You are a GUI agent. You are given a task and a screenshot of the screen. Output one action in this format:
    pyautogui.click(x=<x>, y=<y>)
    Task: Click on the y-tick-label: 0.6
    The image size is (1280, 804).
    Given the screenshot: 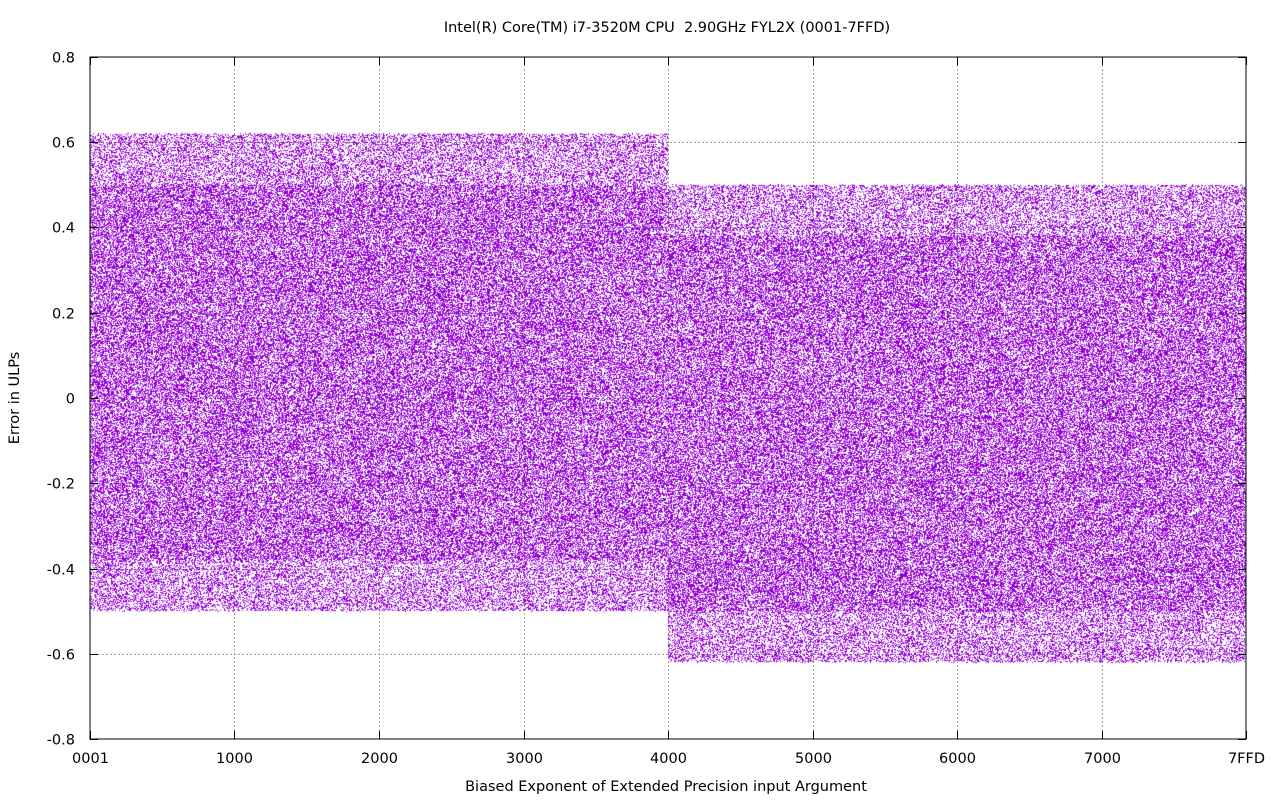 What is the action you would take?
    pyautogui.click(x=63, y=144)
    